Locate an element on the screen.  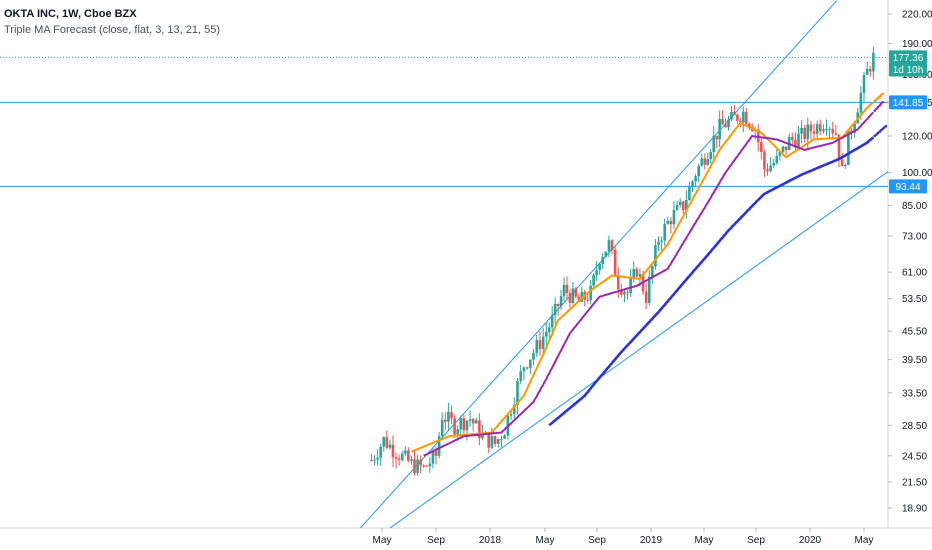
price-tick-label: 24.50 is located at coordinates (914, 456).